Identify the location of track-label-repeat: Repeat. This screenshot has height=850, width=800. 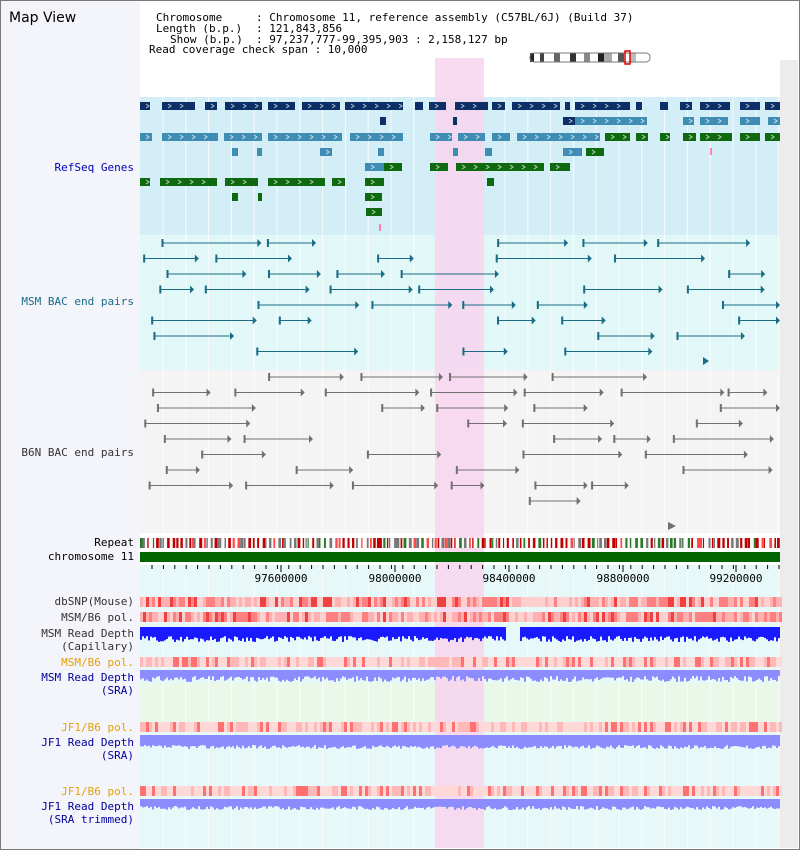
(114, 542).